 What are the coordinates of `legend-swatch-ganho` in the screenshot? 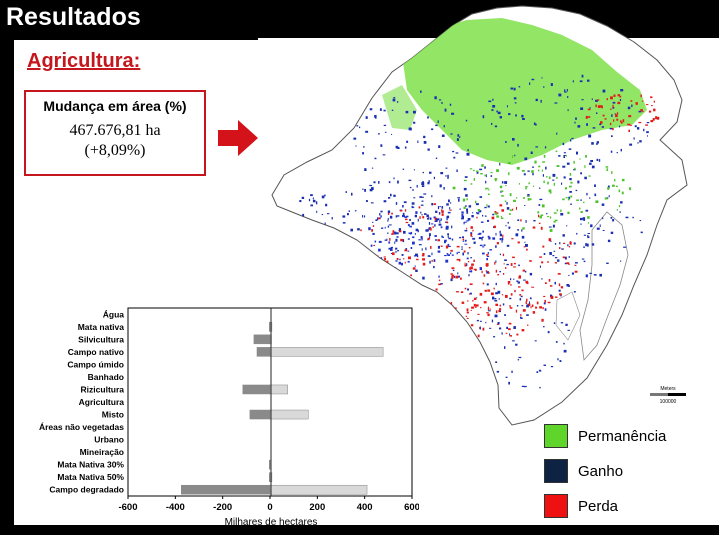 It's located at (556, 471).